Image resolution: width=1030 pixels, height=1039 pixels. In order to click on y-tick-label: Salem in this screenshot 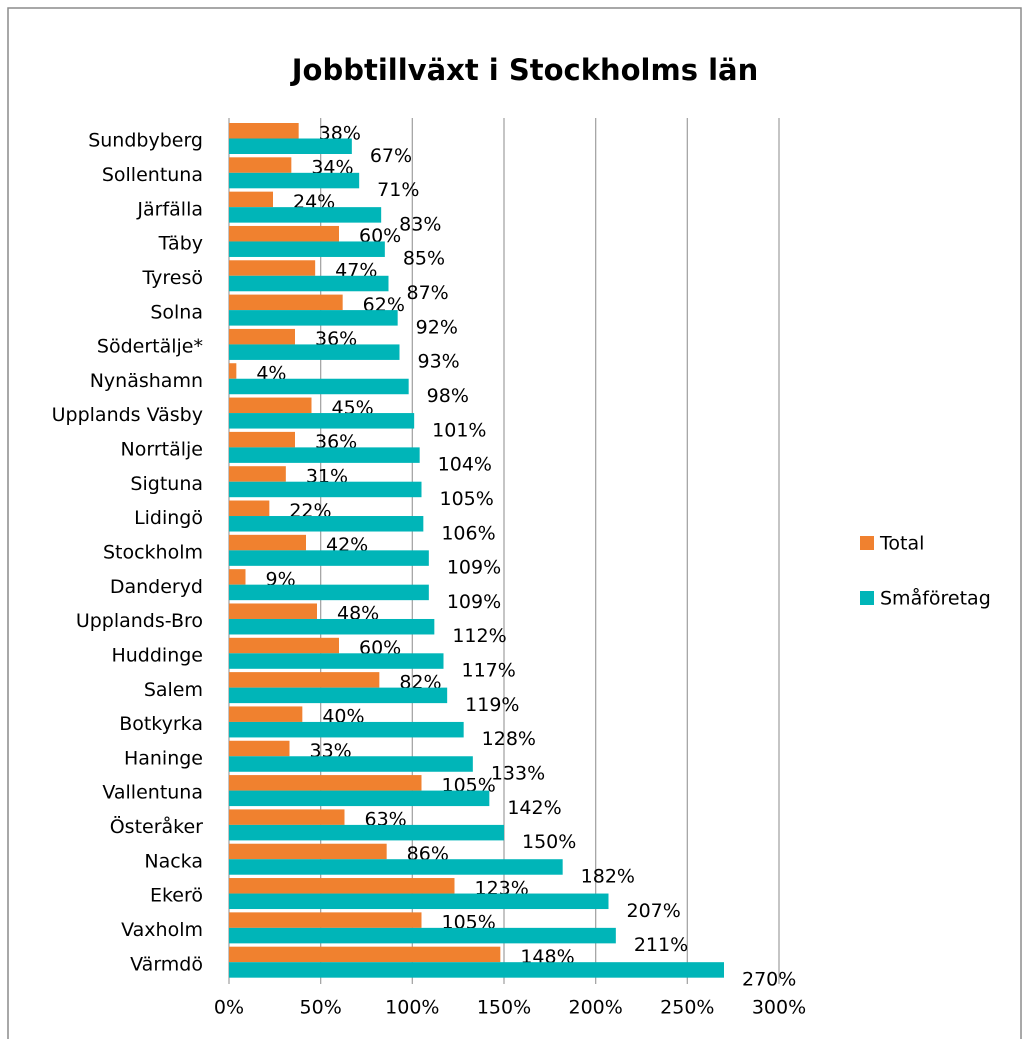, I will do `click(173, 690)`.